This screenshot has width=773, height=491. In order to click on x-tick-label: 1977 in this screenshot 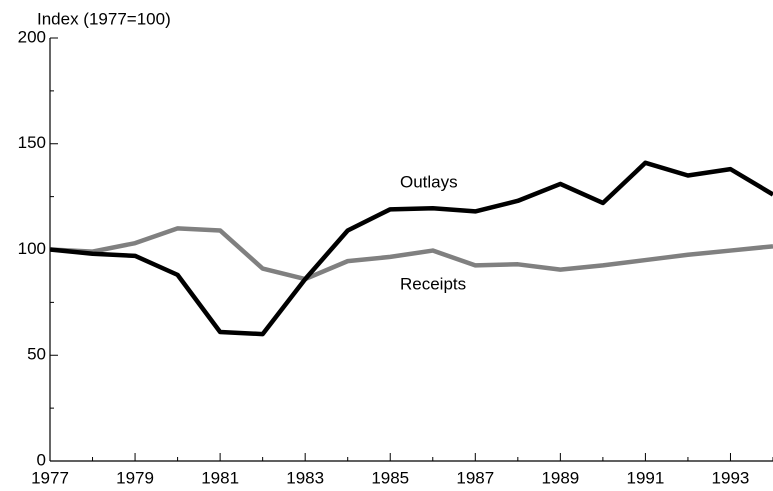, I will do `click(50, 477)`.